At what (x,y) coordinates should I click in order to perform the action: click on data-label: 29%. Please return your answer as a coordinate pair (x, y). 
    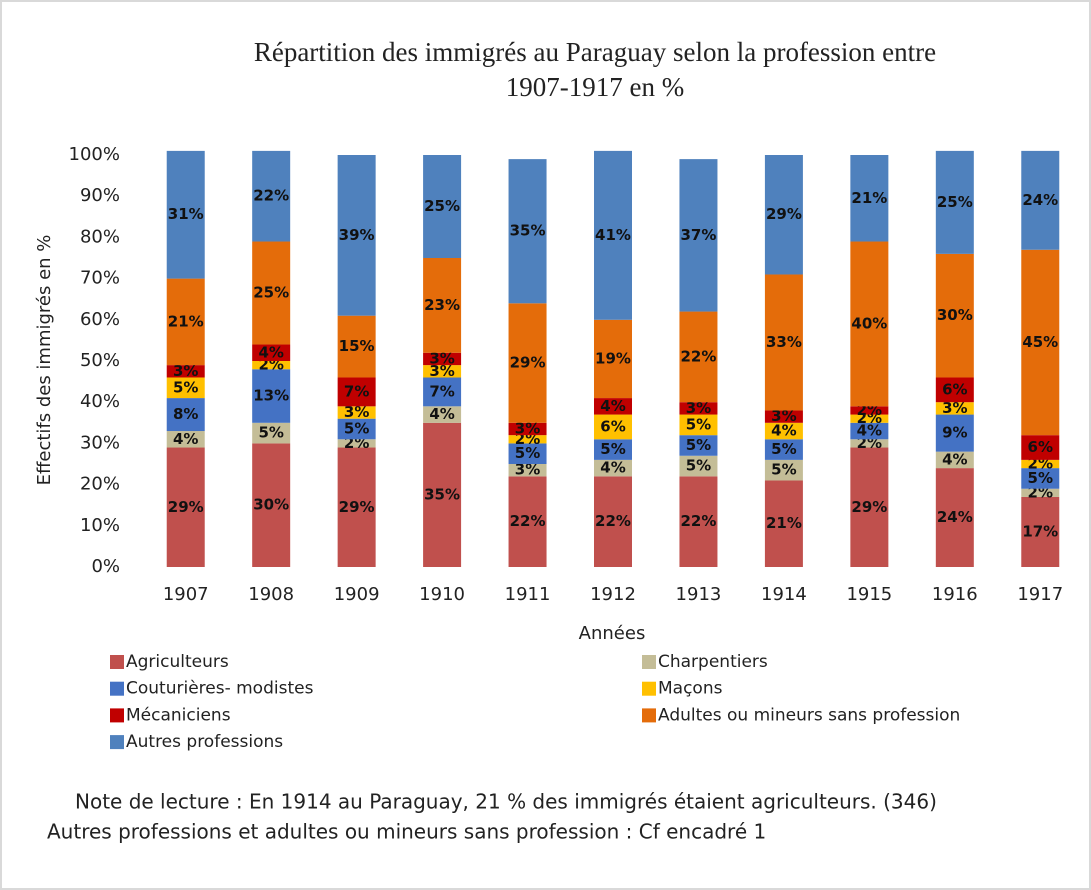
    Looking at the image, I should click on (186, 507).